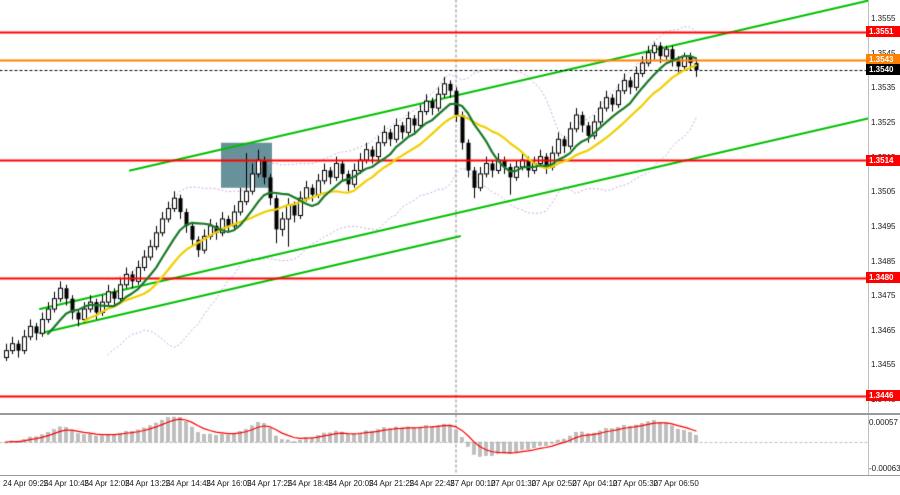 The image size is (900, 495). I want to click on price-tick-label: 1.3475, so click(883, 296).